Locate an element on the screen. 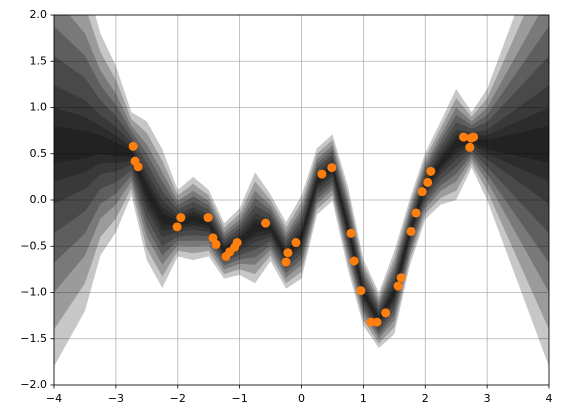 The height and width of the screenshot is (418, 563). x-tick-label: 1 is located at coordinates (363, 398).